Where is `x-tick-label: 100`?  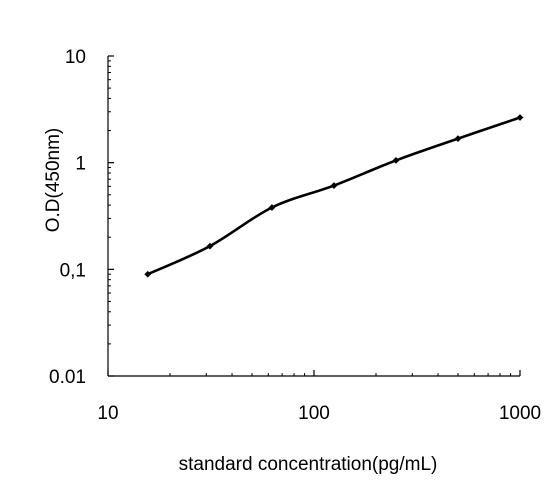
x-tick-label: 100 is located at coordinates (314, 413).